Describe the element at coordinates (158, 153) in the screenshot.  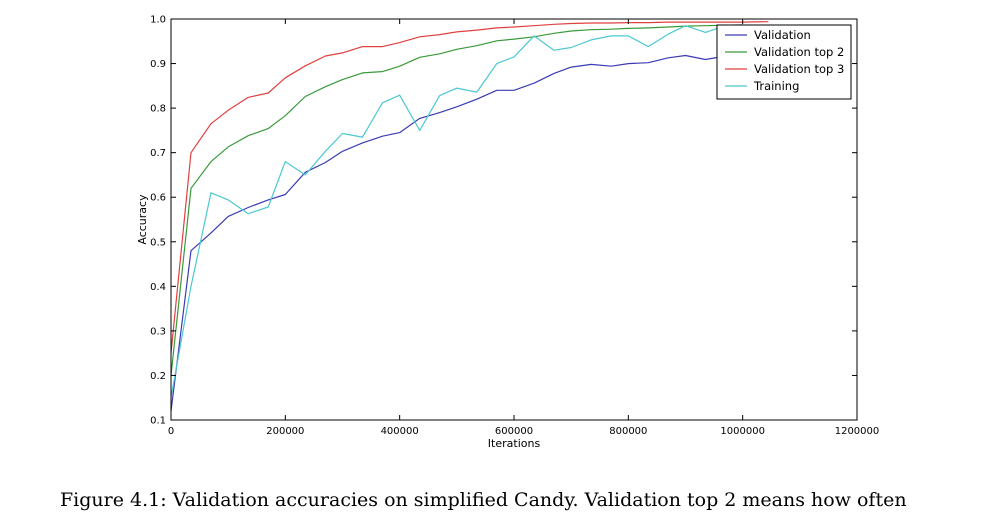
I see `y-tick-label: 0.7` at that location.